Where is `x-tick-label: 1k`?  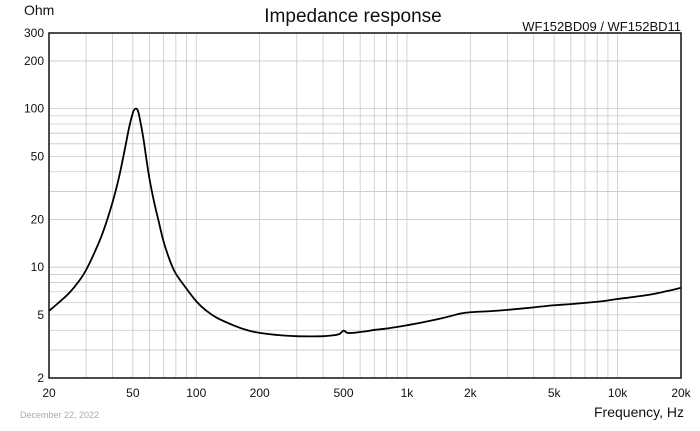
x-tick-label: 1k is located at coordinates (408, 393).